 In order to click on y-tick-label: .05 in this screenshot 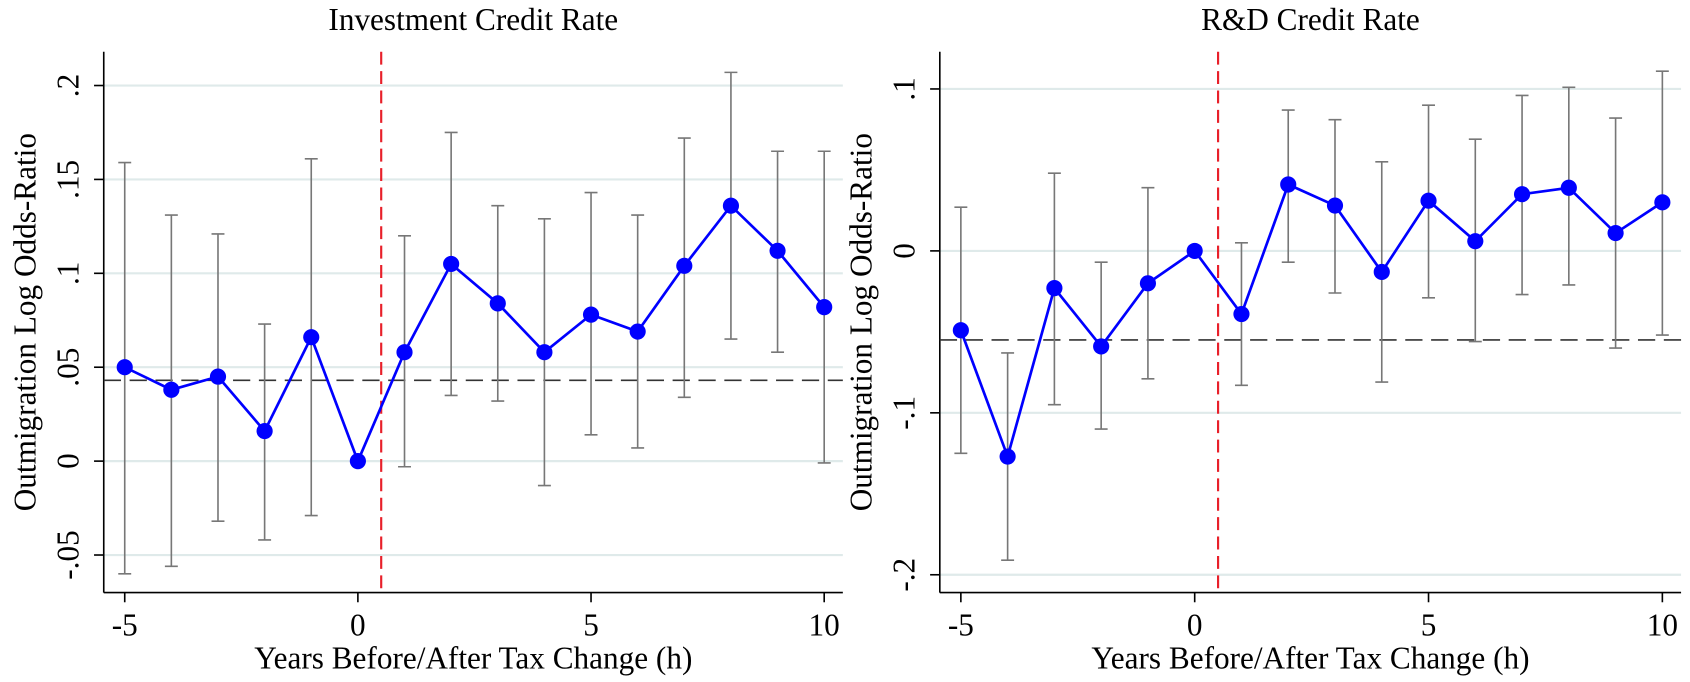, I will do `click(68, 367)`.